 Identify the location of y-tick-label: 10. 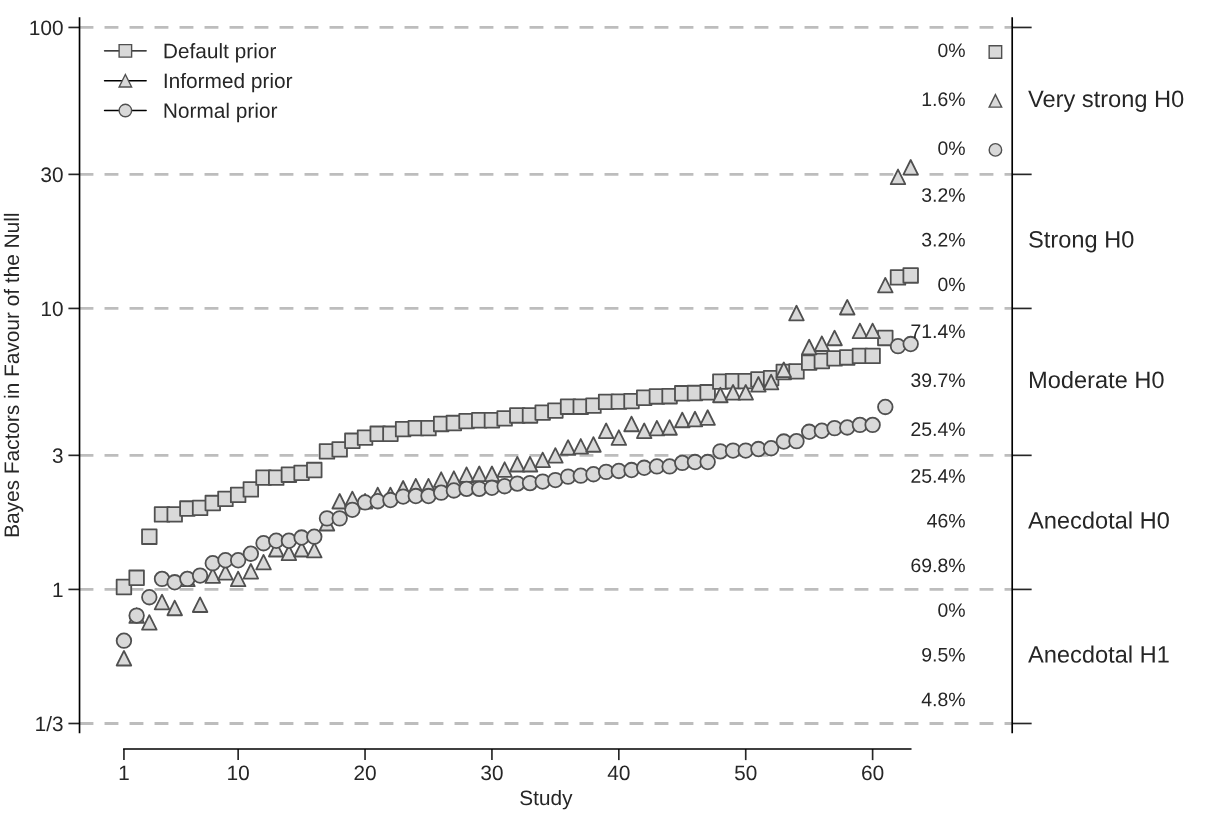
(52, 309).